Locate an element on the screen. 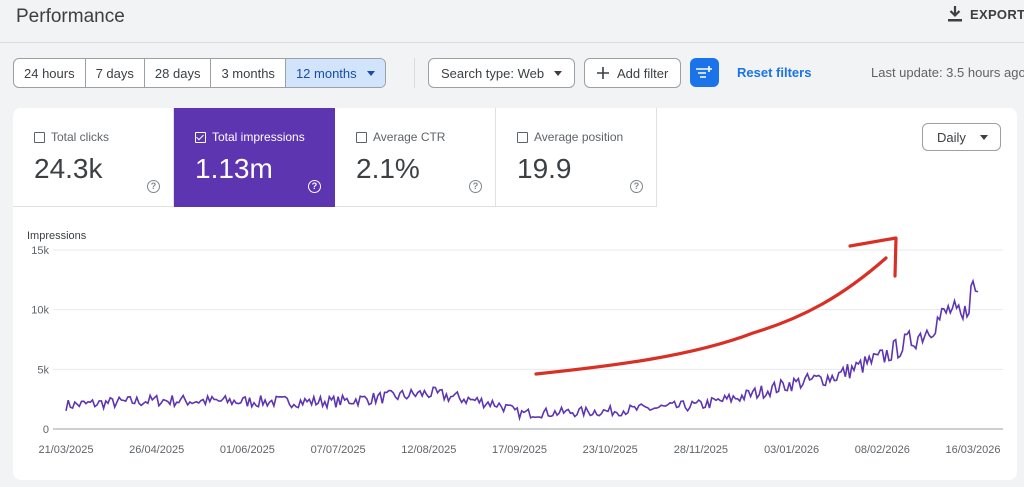 The height and width of the screenshot is (487, 1024). annotation-arrow-shaft is located at coordinates (711, 316).